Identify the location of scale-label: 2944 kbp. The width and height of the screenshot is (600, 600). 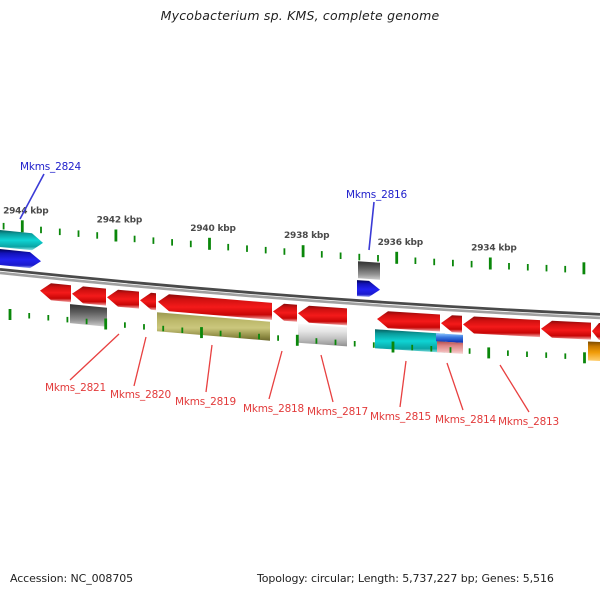
(26, 211).